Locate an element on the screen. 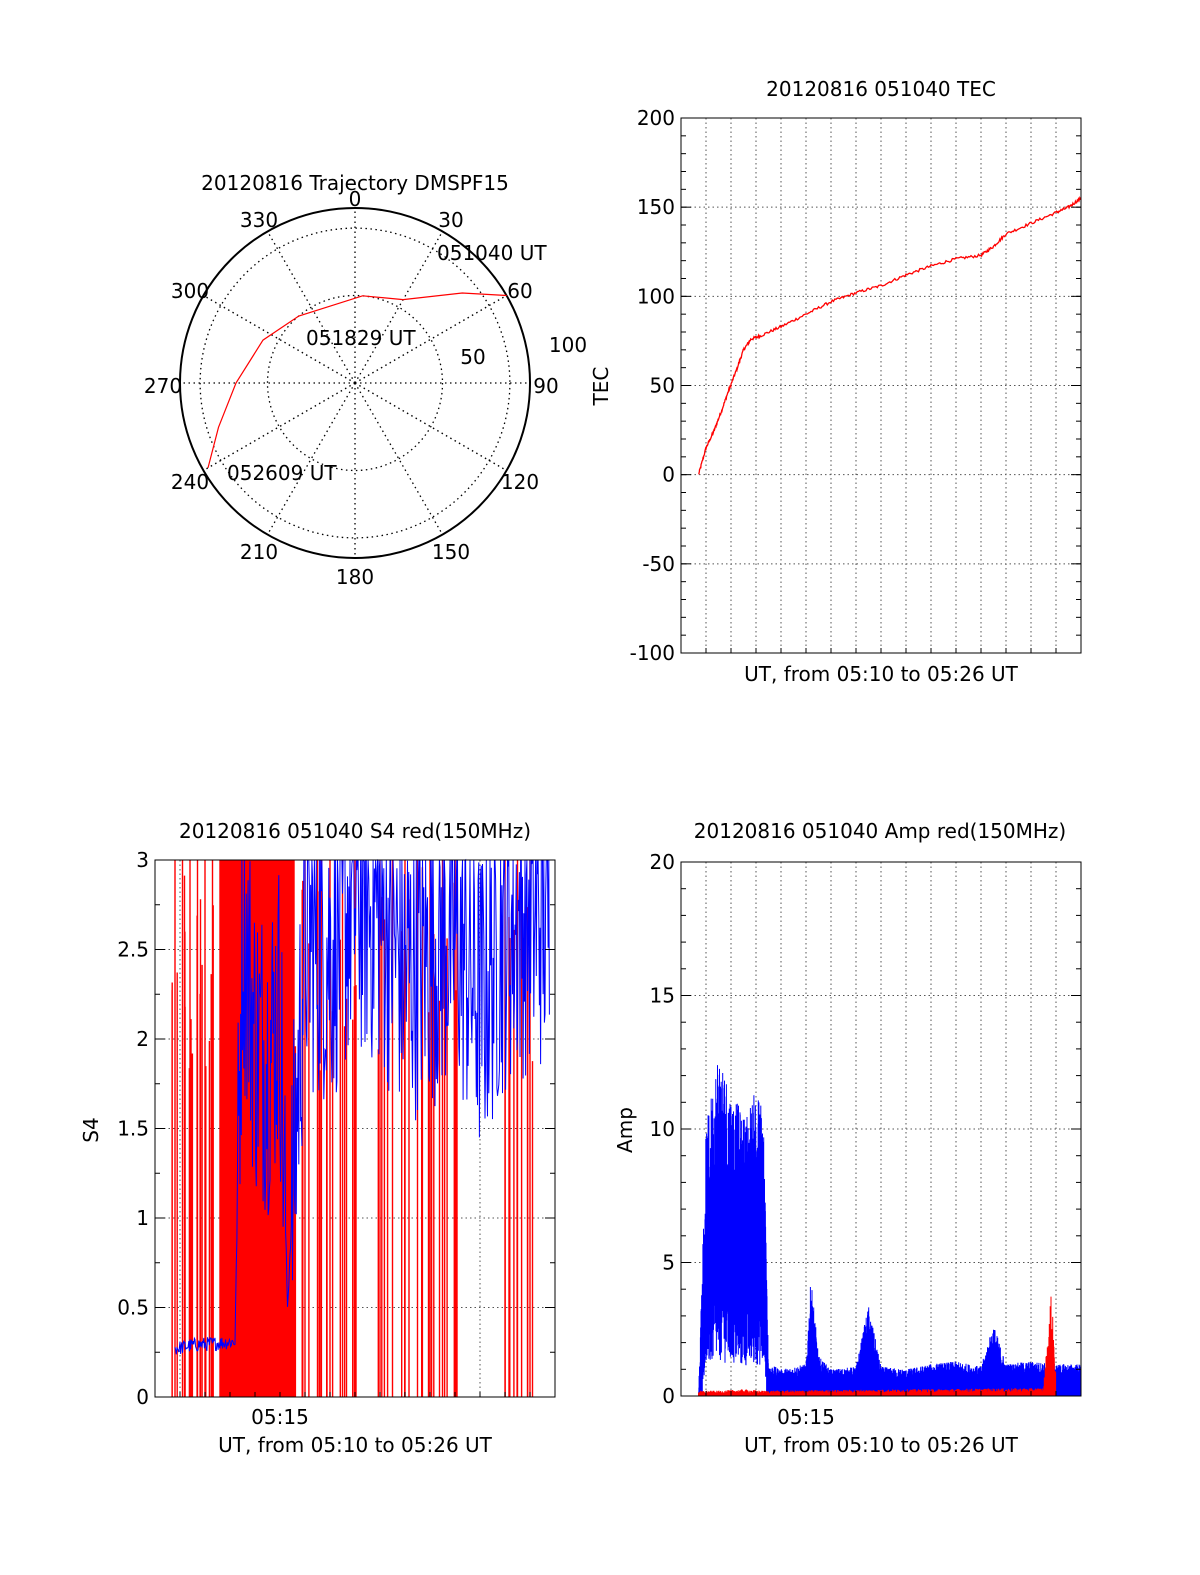  tec-line is located at coordinates (890, 335).